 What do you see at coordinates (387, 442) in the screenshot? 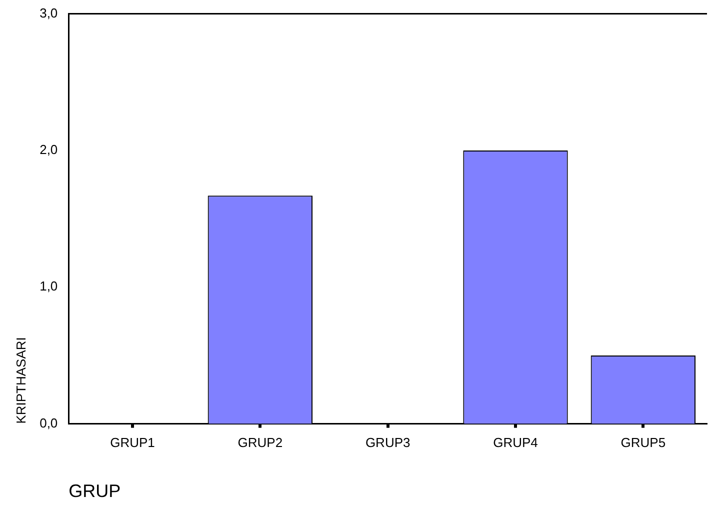
I see `x-tick-label: GRUP3` at bounding box center [387, 442].